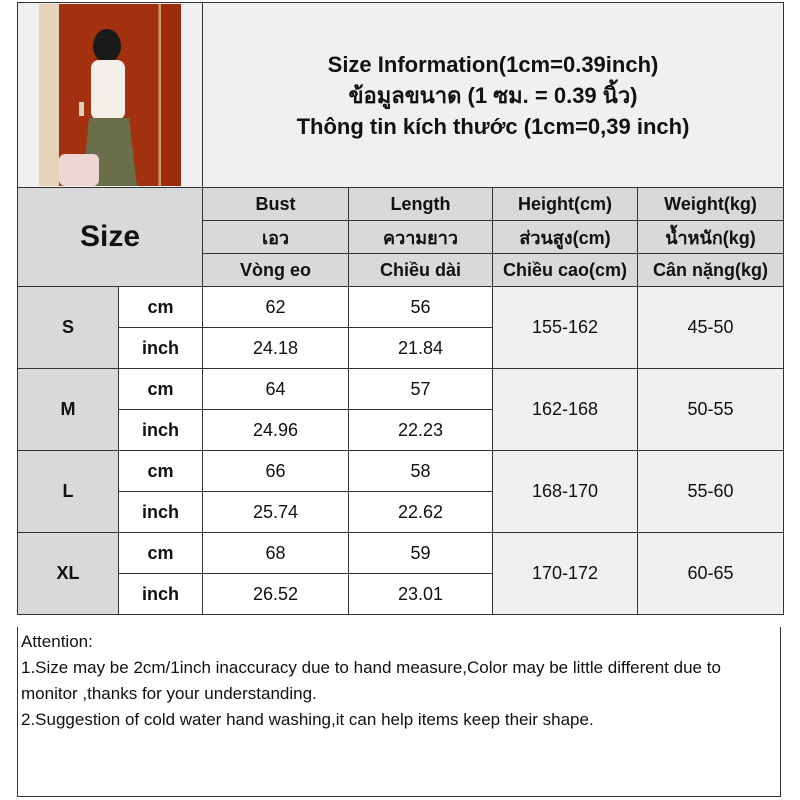 This screenshot has width=800, height=800. I want to click on length-cm: 56, so click(420, 307).